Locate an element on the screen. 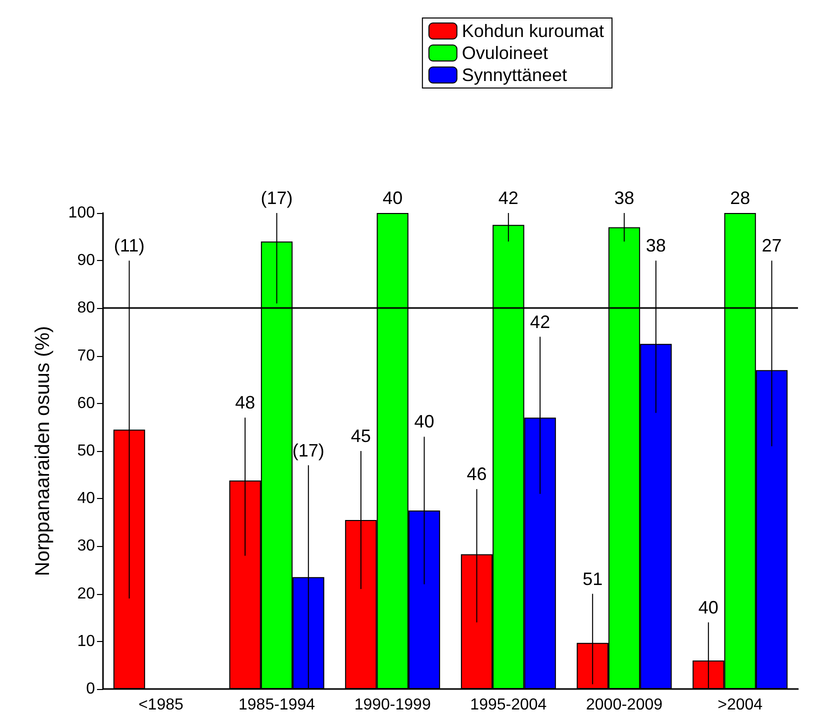 This screenshot has width=816, height=719. y-tick-label: 10 is located at coordinates (86, 641).